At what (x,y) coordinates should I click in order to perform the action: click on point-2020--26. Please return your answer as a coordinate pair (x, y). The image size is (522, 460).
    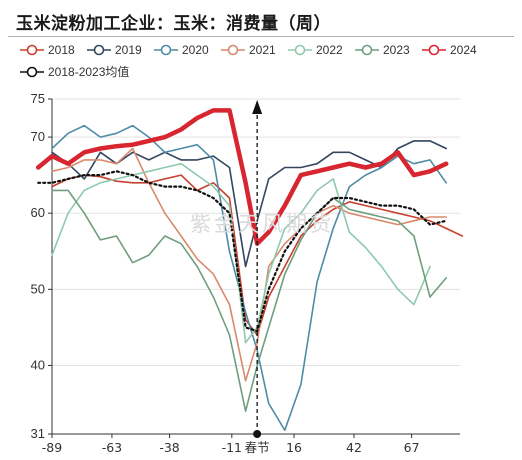
    Looking at the image, I should click on (197, 145).